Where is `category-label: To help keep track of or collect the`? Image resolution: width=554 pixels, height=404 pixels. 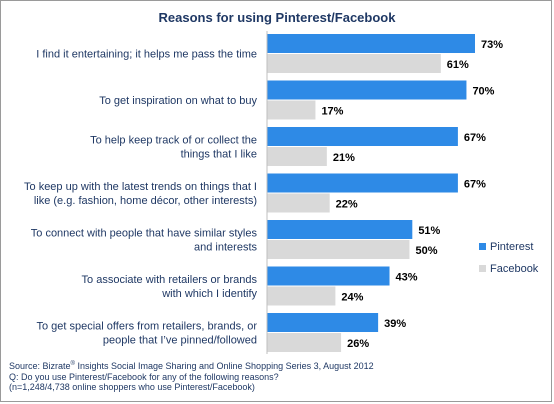 category-label: To help keep track of or collect the is located at coordinates (173, 141).